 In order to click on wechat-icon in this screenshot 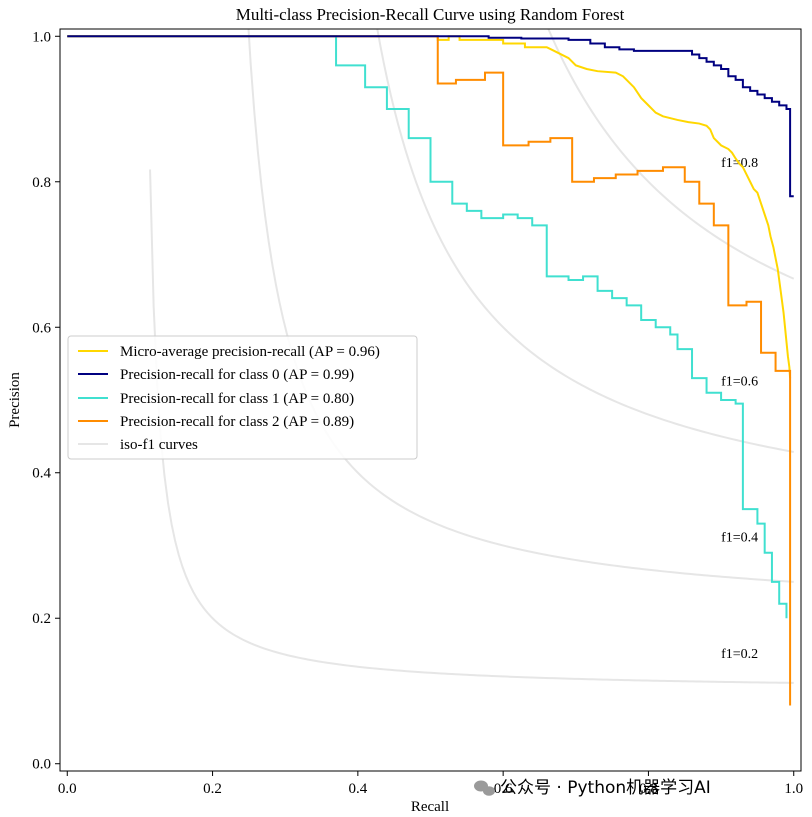, I will do `click(484, 788)`.